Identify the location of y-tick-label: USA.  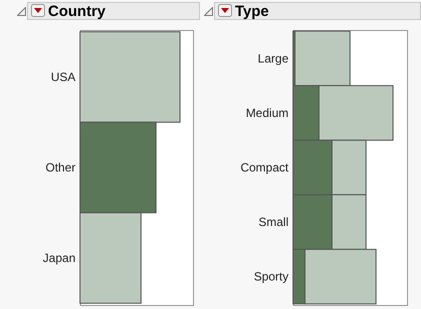
(63, 77).